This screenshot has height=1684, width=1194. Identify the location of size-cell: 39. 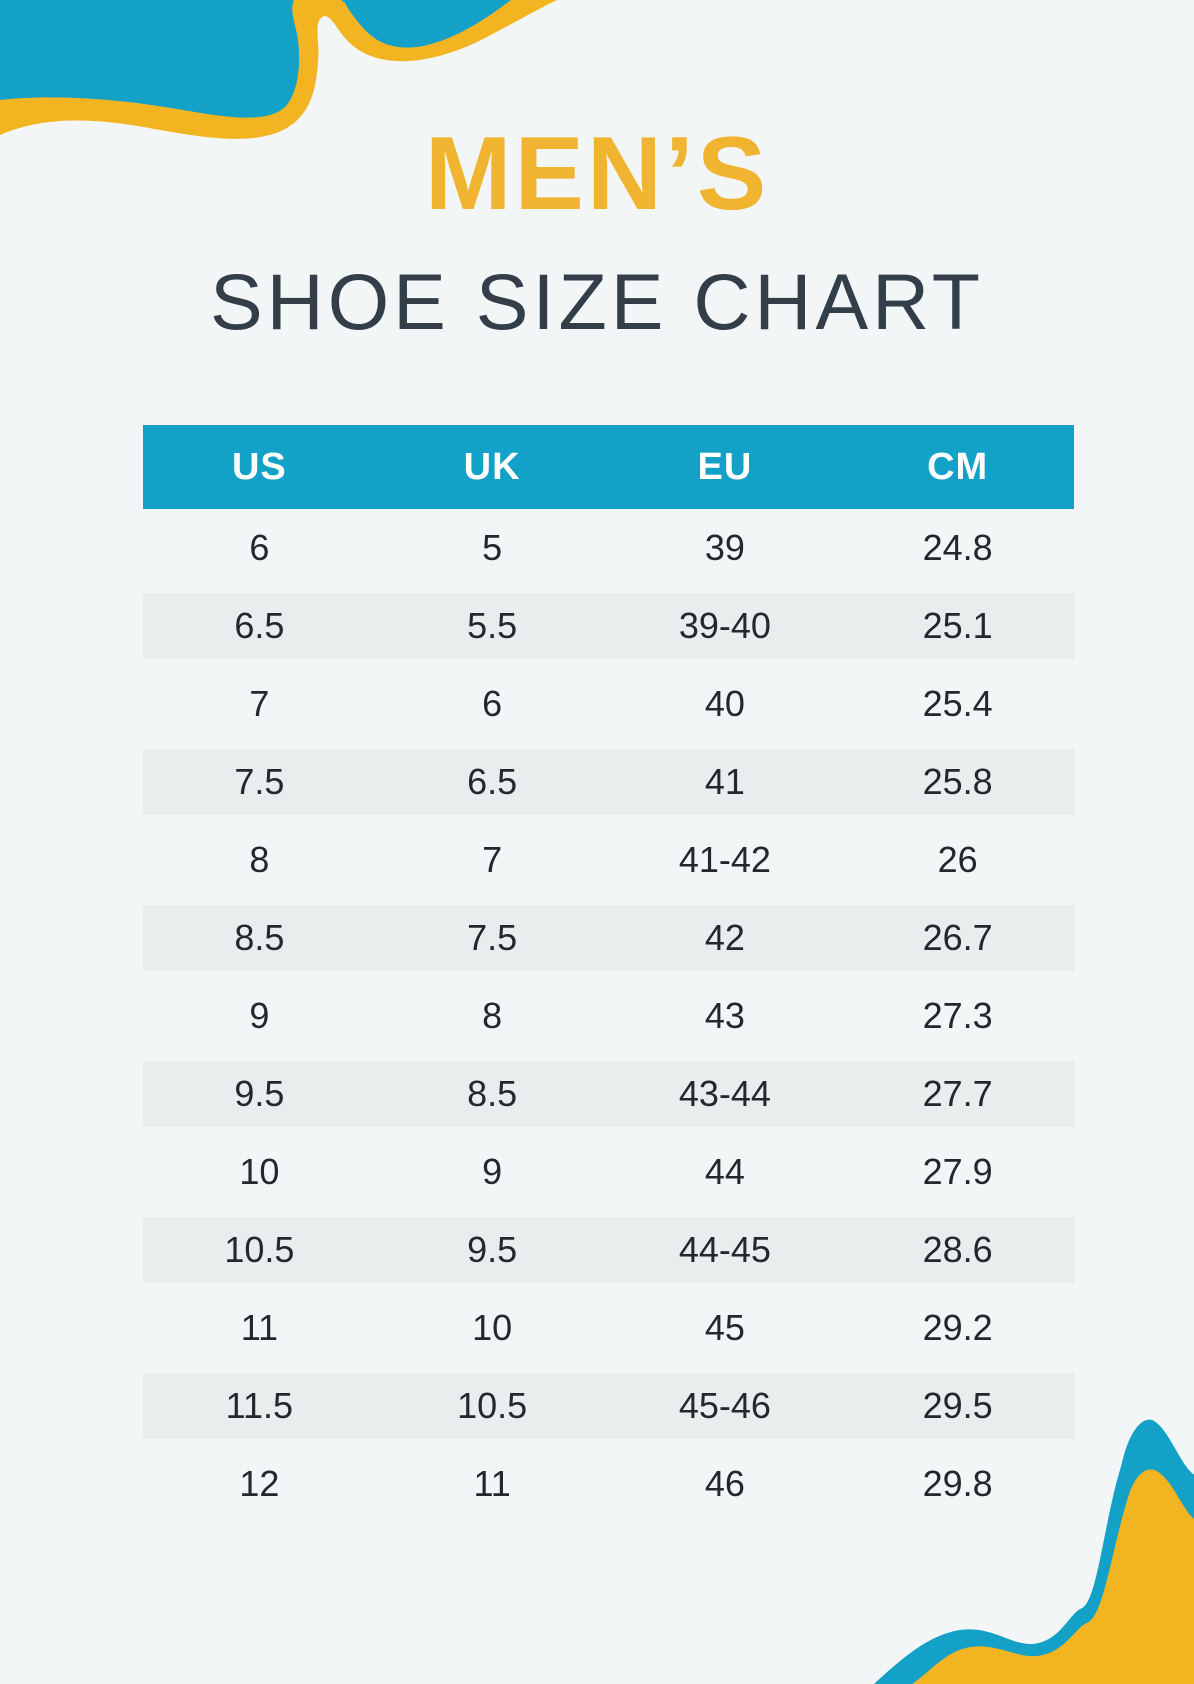
(724, 547).